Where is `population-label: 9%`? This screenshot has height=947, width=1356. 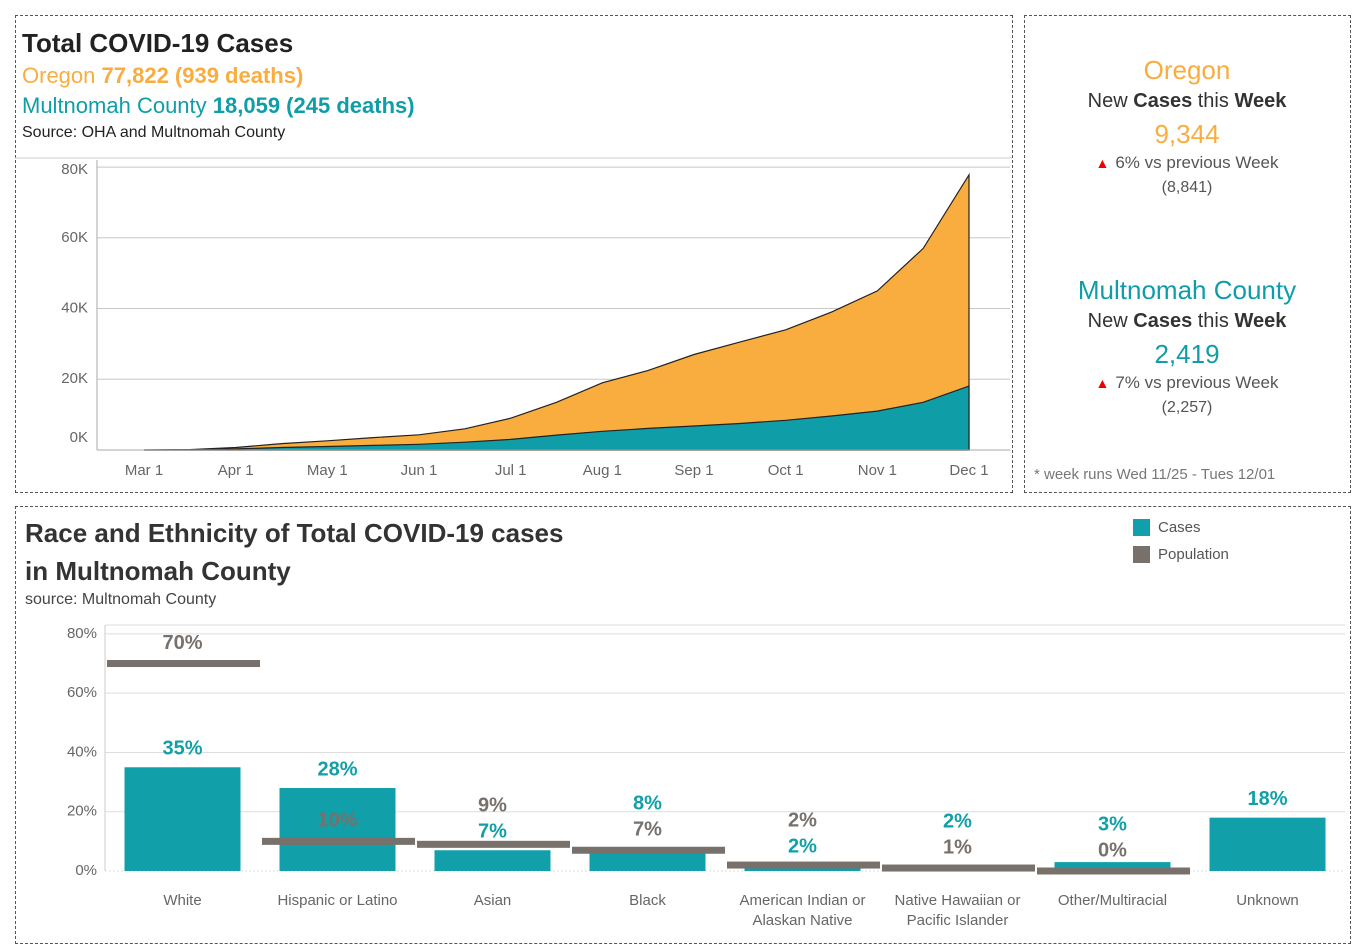 population-label: 9% is located at coordinates (492, 806).